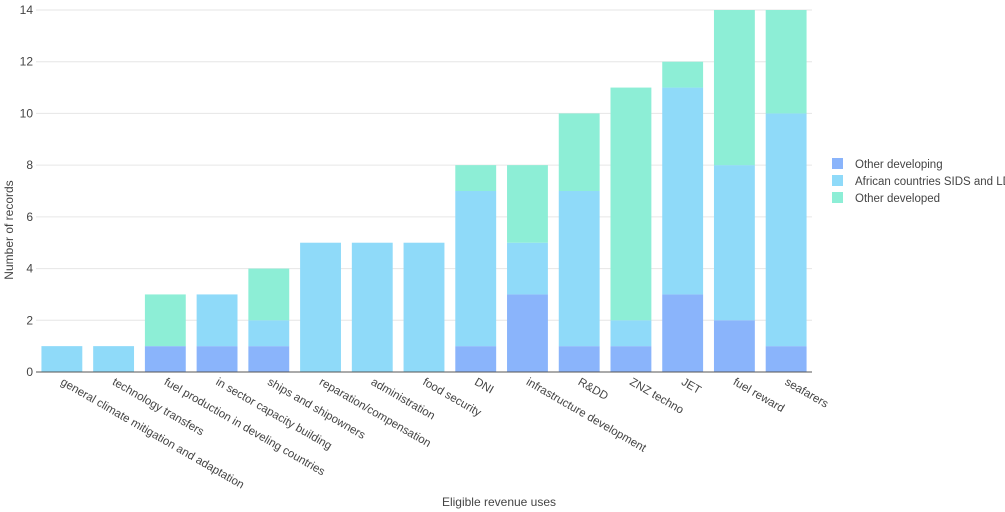  Describe the element at coordinates (930, 182) in the screenshot. I see `legend-label: African countries SIDS and LDCs` at that location.